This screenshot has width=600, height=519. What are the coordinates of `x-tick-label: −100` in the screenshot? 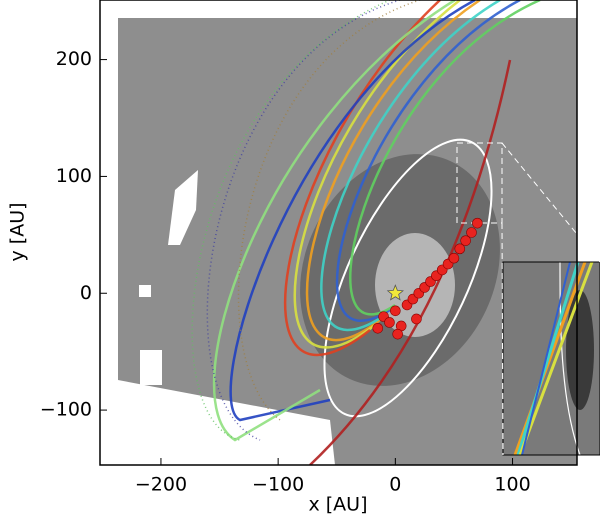 It's located at (278, 485).